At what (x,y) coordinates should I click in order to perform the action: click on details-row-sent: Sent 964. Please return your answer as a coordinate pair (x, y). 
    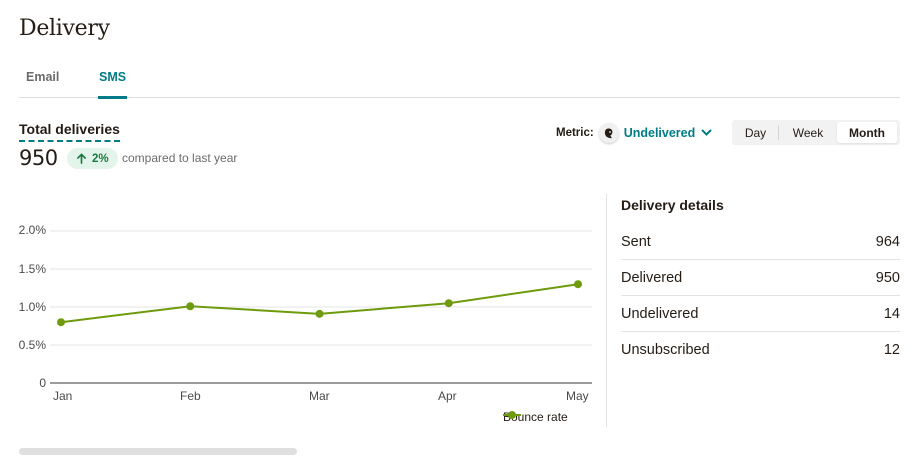
    Looking at the image, I should click on (760, 242).